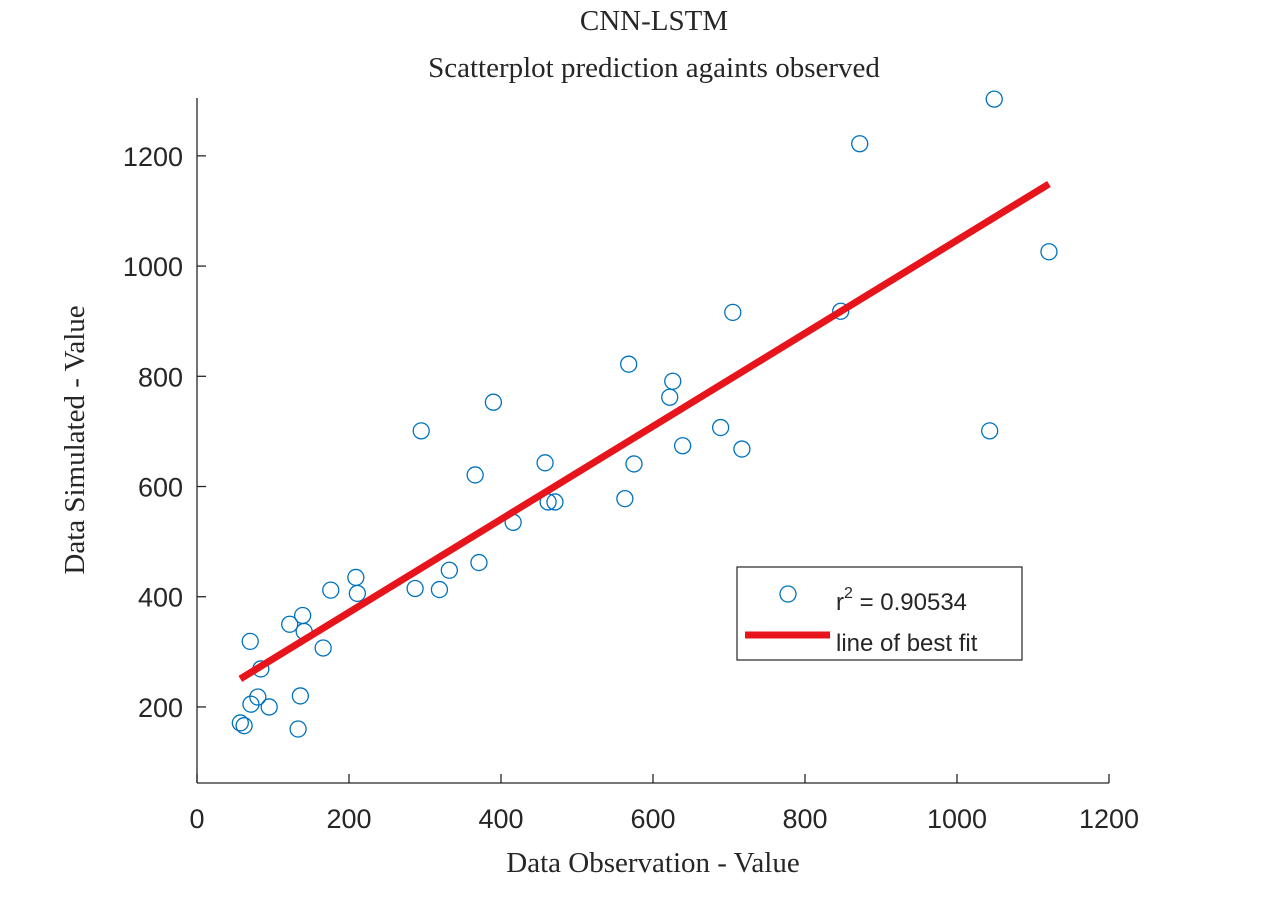  What do you see at coordinates (901, 600) in the screenshot?
I see `legend-label-r2: r2 = 0.90534` at bounding box center [901, 600].